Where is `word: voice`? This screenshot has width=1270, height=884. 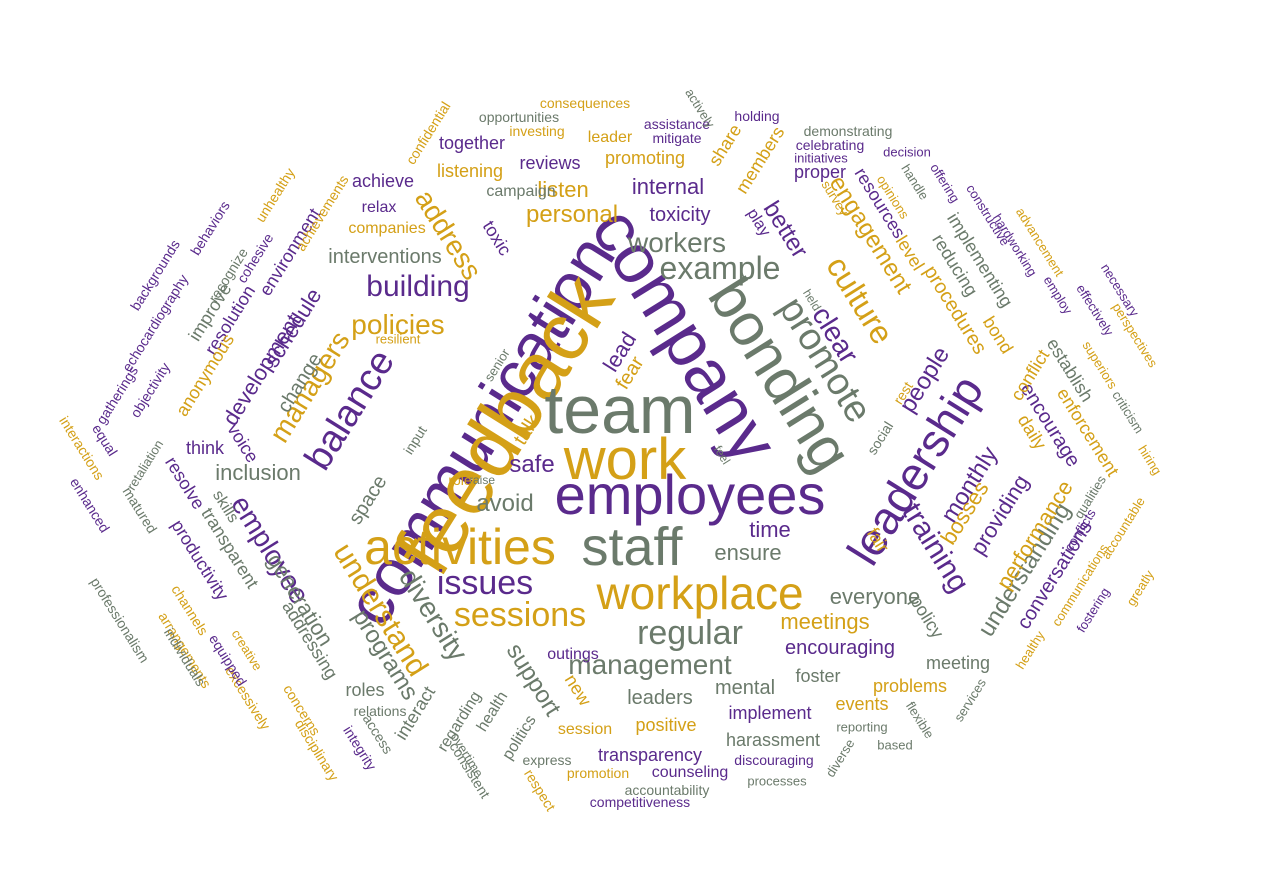
word: voice is located at coordinates (243, 443).